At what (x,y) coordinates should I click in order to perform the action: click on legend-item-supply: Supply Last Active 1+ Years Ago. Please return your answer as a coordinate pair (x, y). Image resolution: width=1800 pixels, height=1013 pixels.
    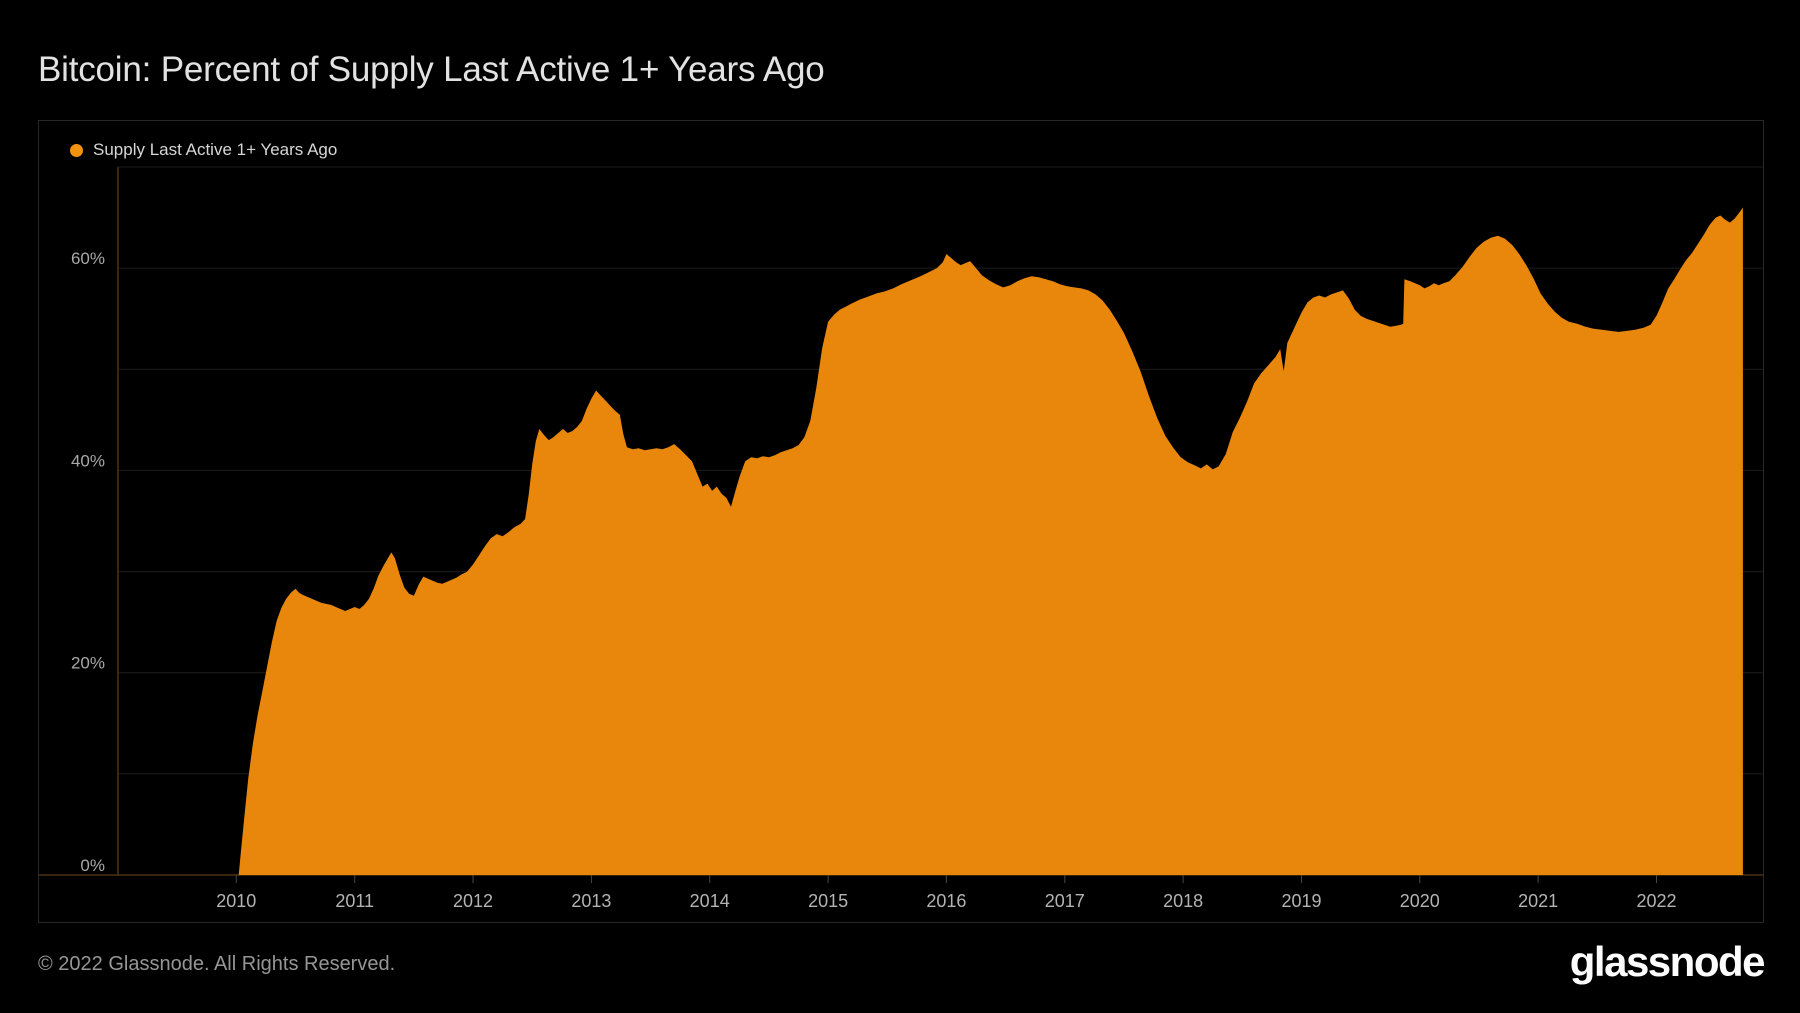
    Looking at the image, I should click on (203, 150).